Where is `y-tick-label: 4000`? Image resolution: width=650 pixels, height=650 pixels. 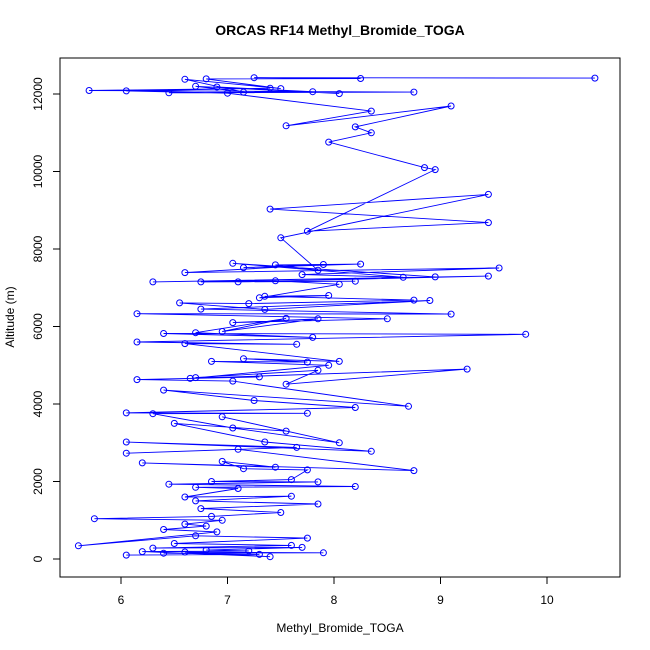 y-tick-label: 4000 is located at coordinates (38, 403).